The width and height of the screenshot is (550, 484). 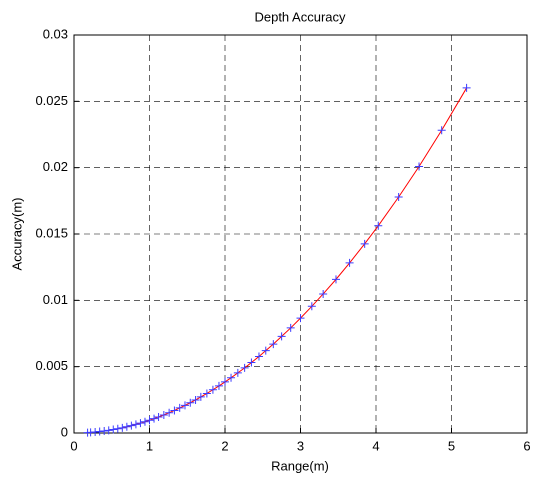 I want to click on y-tick-label: 0.015, so click(x=51, y=232).